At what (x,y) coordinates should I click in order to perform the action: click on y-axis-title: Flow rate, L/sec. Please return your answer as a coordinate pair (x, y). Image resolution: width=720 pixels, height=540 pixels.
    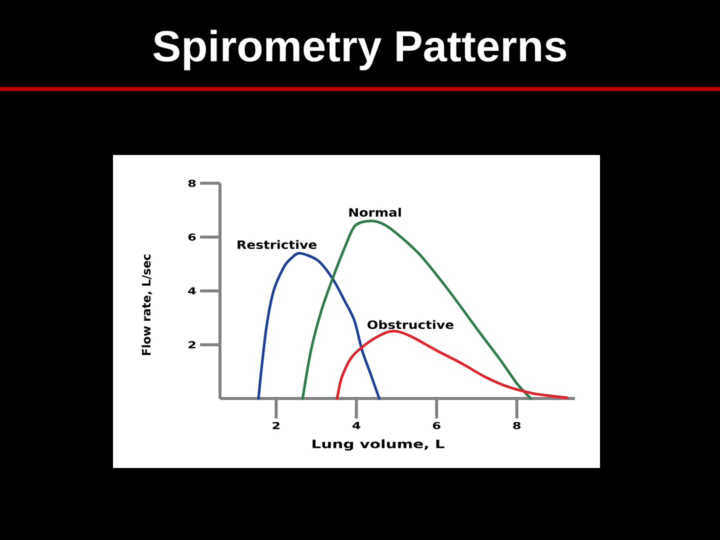
    Looking at the image, I should click on (147, 305).